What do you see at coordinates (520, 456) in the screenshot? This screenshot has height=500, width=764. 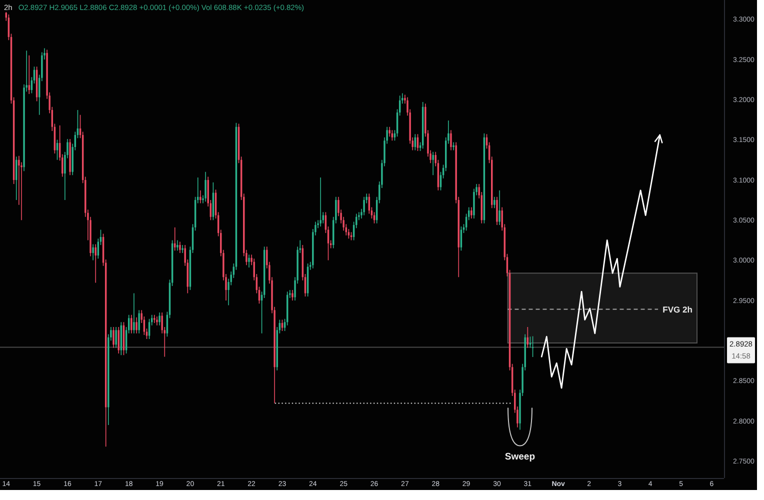 I see `annotation: Sweep` at bounding box center [520, 456].